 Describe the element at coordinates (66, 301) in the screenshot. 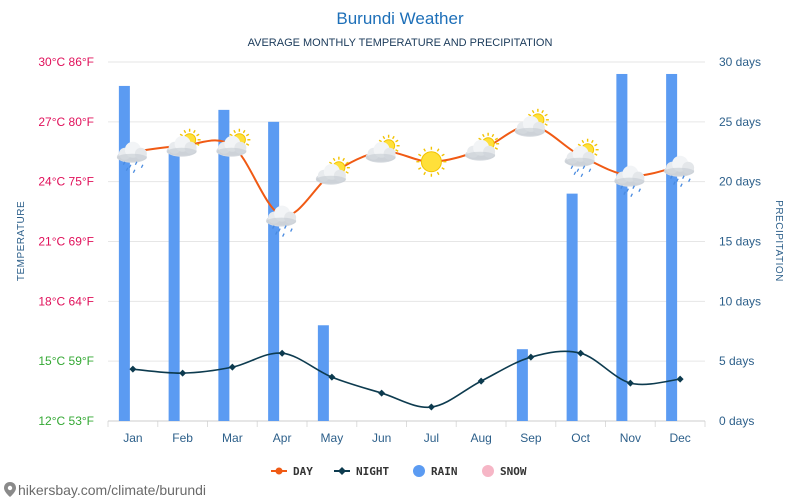

I see `y-left-tick-label: 18°C 64°F` at that location.